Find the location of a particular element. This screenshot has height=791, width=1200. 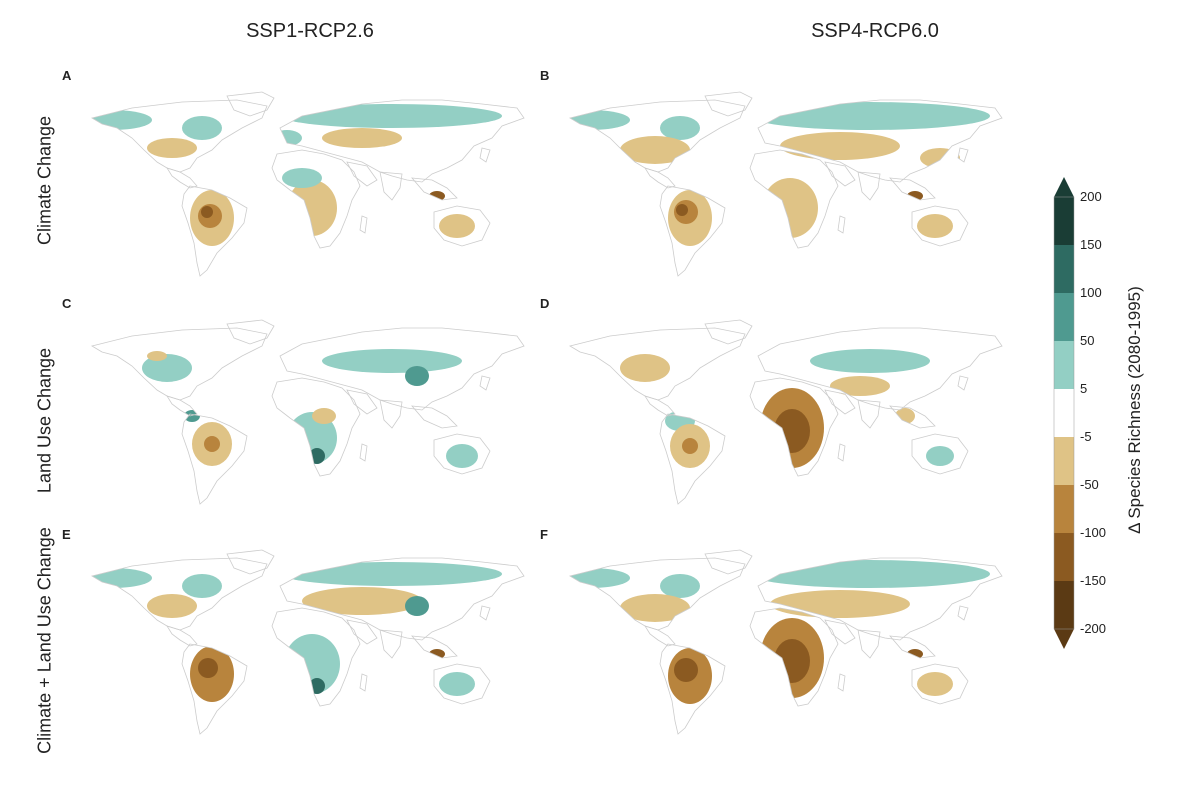

map-panel-a is located at coordinates (307, 184).